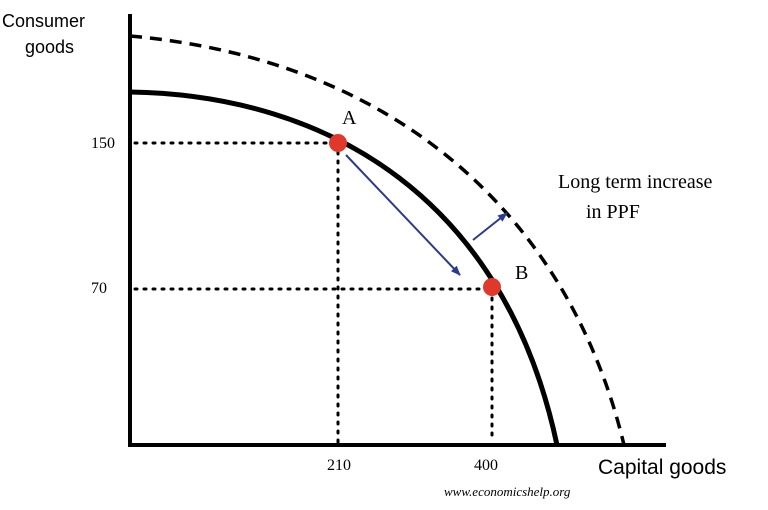 Image resolution: width=768 pixels, height=510 pixels. What do you see at coordinates (507, 491) in the screenshot?
I see `source-credit: www.economicshelp.org` at bounding box center [507, 491].